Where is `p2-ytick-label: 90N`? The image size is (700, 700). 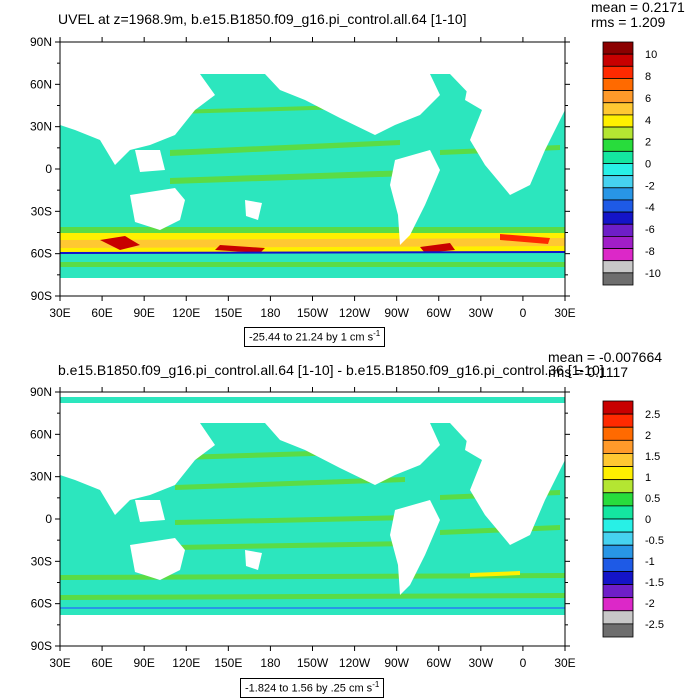
p2-ytick-label: 90N is located at coordinates (41, 392).